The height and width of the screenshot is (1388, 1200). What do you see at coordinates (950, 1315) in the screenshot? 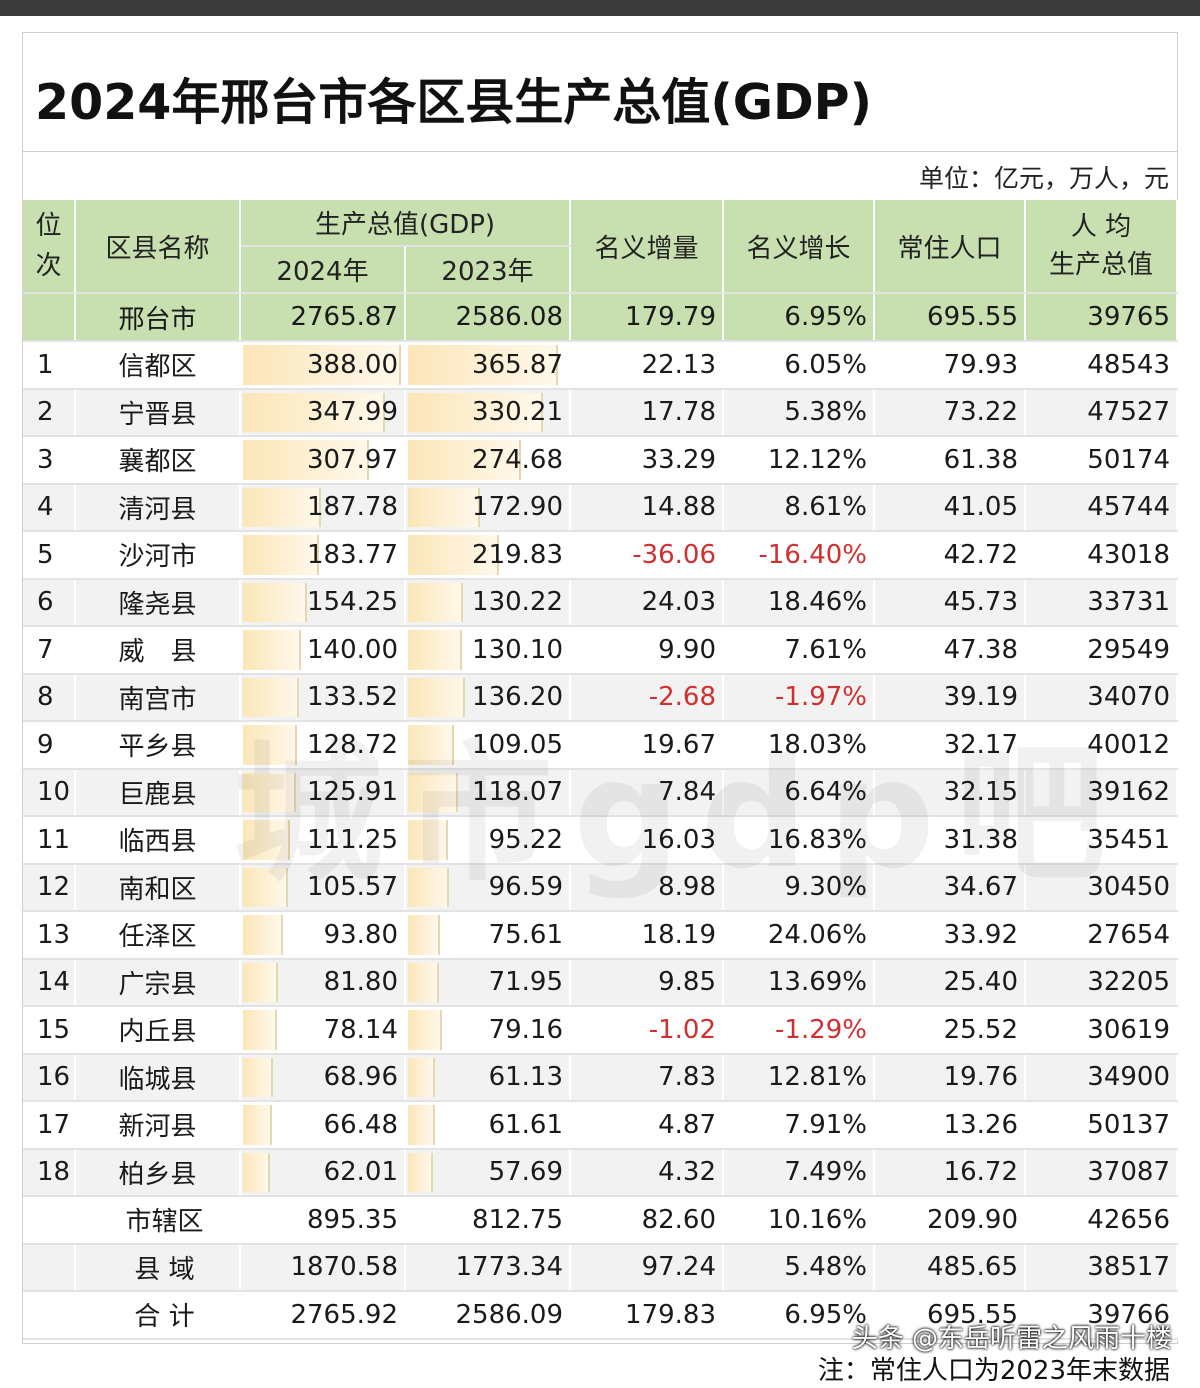
I see `summary-population: 695.55` at bounding box center [950, 1315].